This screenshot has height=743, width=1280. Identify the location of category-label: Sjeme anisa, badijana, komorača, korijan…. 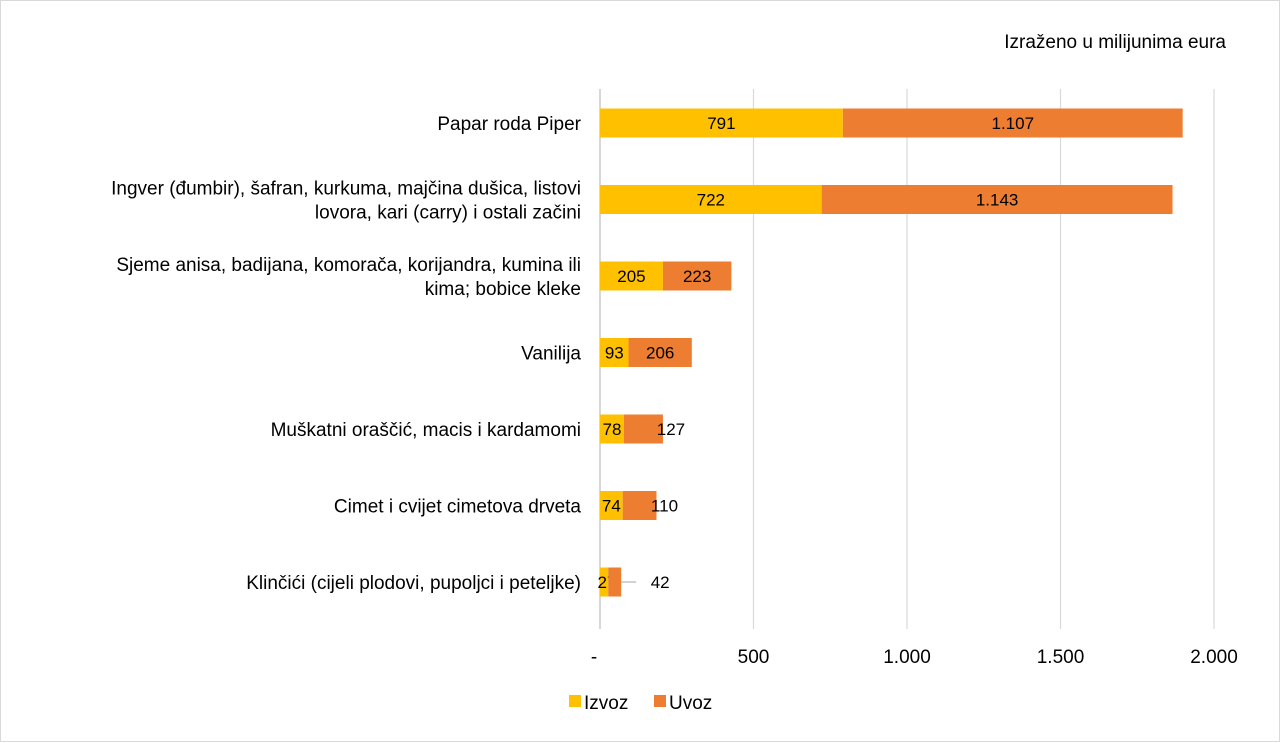
(348, 265).